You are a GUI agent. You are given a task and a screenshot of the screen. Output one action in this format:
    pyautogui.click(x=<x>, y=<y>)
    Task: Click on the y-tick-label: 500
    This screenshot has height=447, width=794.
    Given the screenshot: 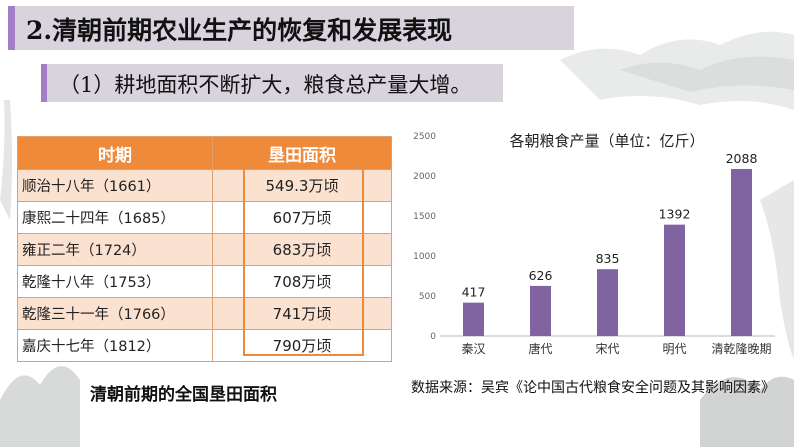 What is the action you would take?
    pyautogui.click(x=427, y=297)
    